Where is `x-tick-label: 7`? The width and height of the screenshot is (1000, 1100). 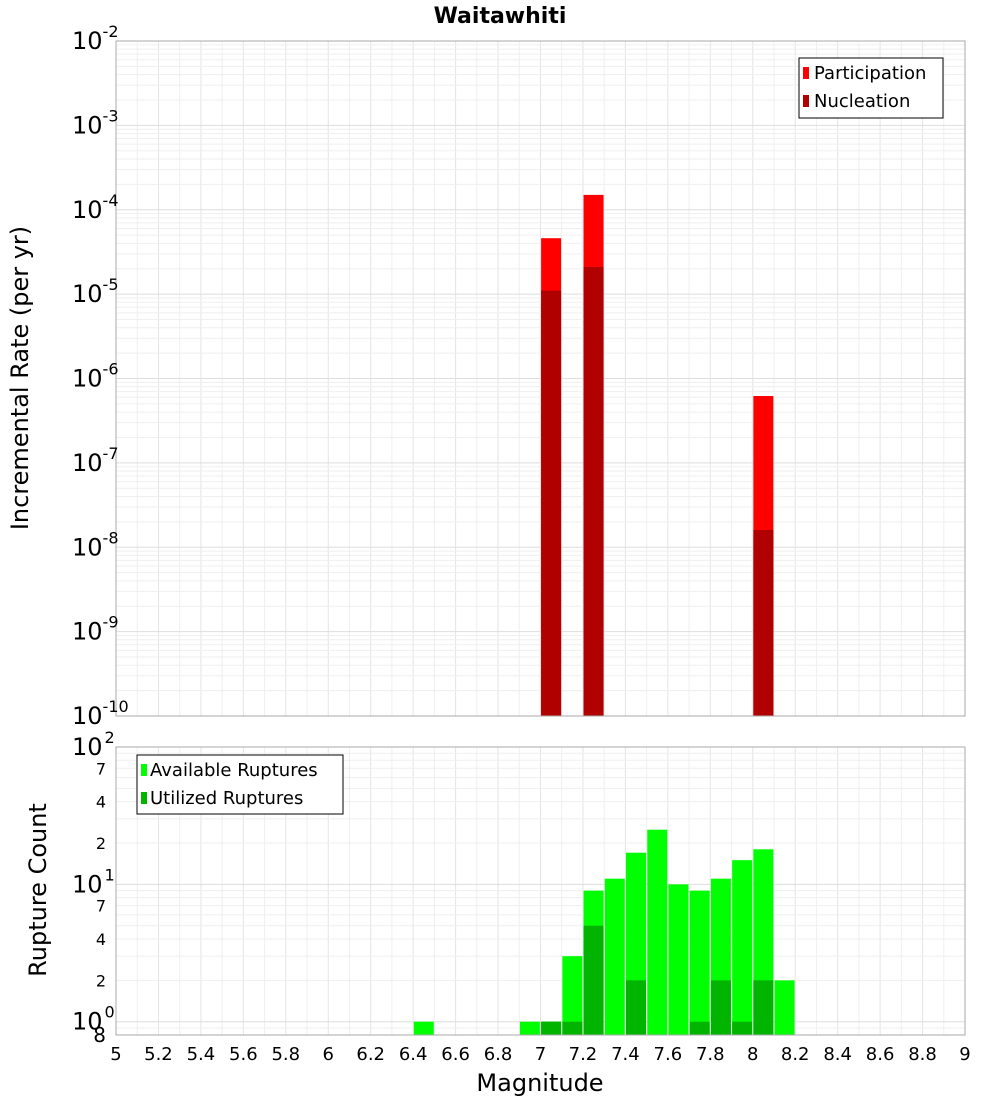 x-tick-label: 7 is located at coordinates (540, 1054).